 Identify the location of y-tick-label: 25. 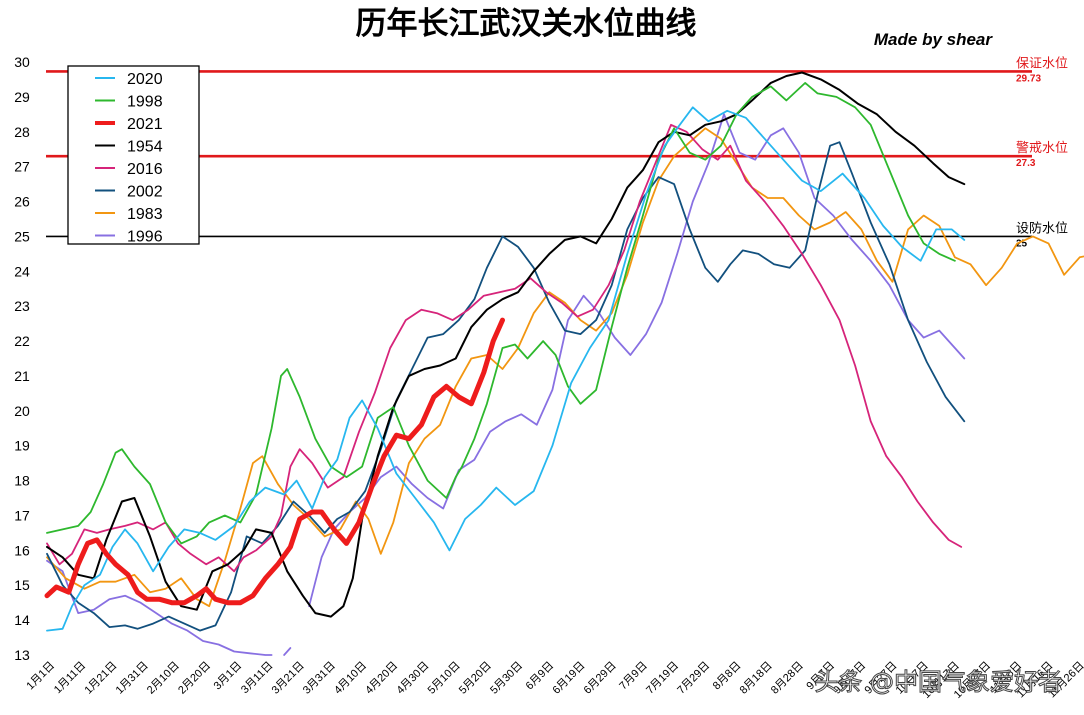
(22, 236).